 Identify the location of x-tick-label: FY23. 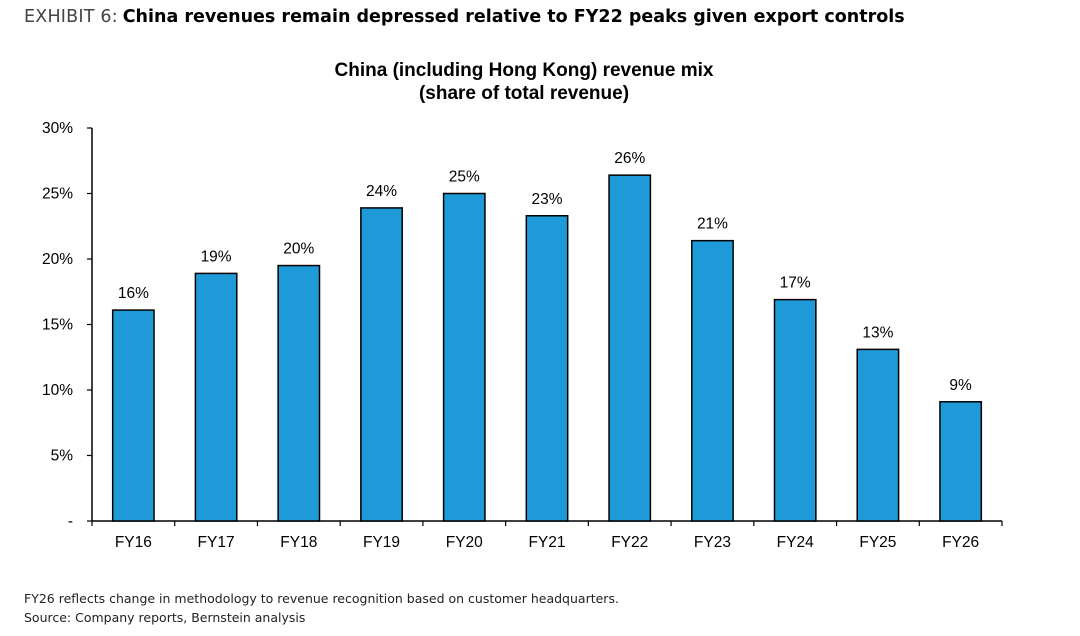
(712, 542).